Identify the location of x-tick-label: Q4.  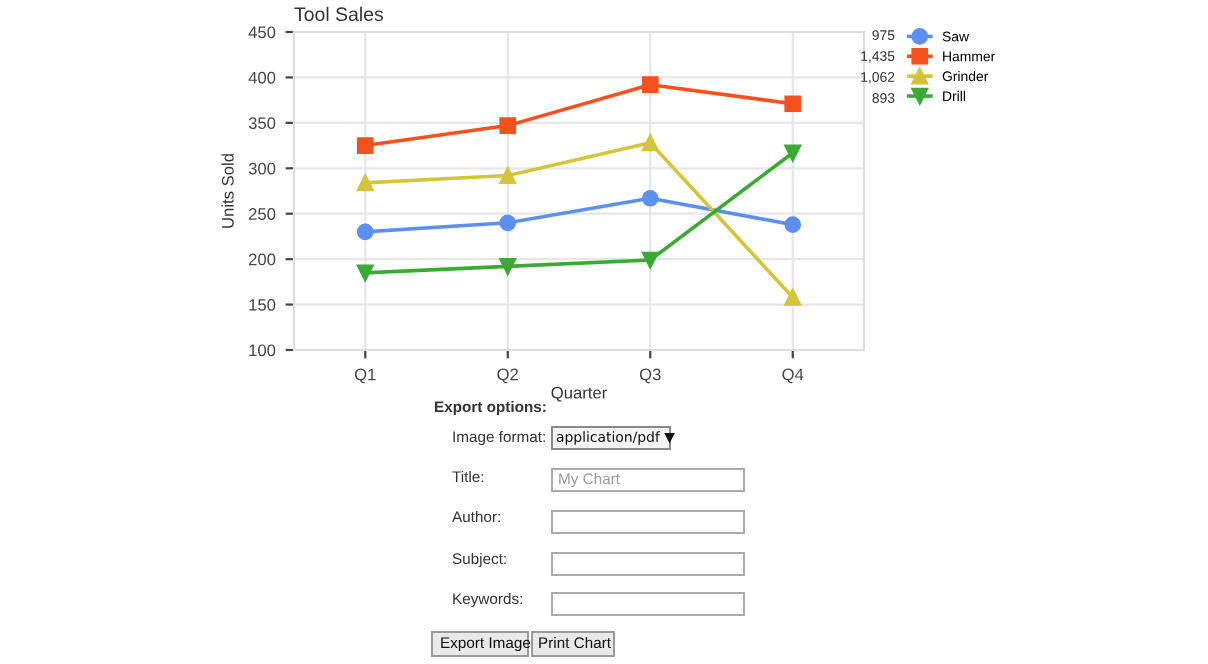
(793, 376).